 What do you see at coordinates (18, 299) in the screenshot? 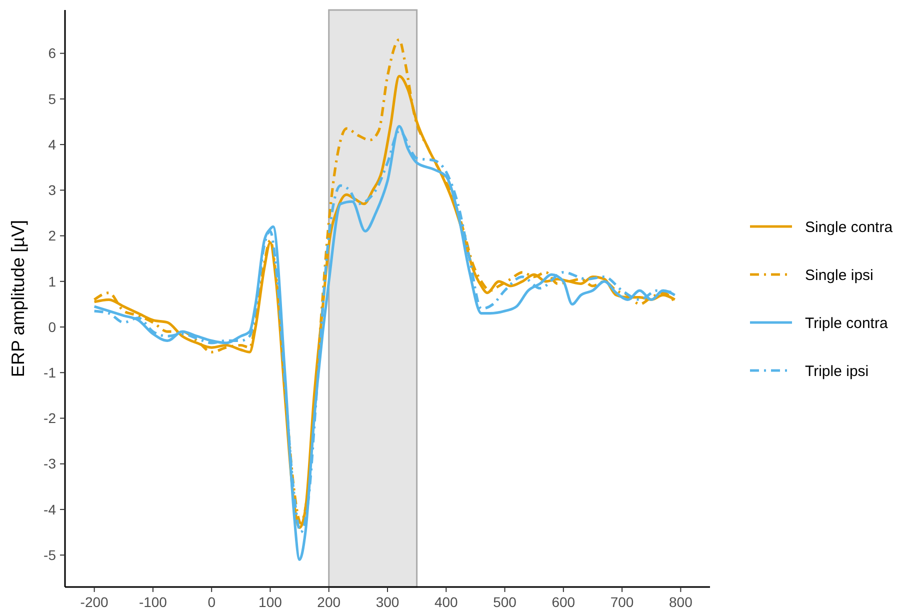
I see `y-axis-title: ERP amplitude [µV]` at bounding box center [18, 299].